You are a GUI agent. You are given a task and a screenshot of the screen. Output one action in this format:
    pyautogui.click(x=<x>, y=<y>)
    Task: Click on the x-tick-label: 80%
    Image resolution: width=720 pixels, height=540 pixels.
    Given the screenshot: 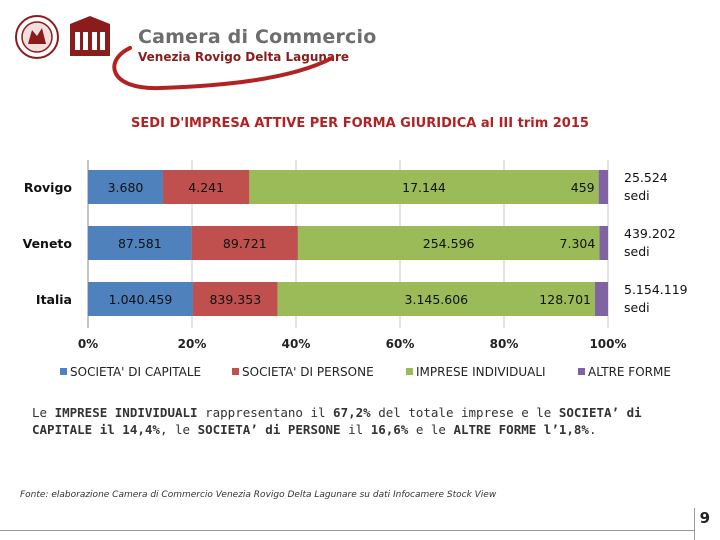 What is the action you would take?
    pyautogui.click(x=504, y=344)
    